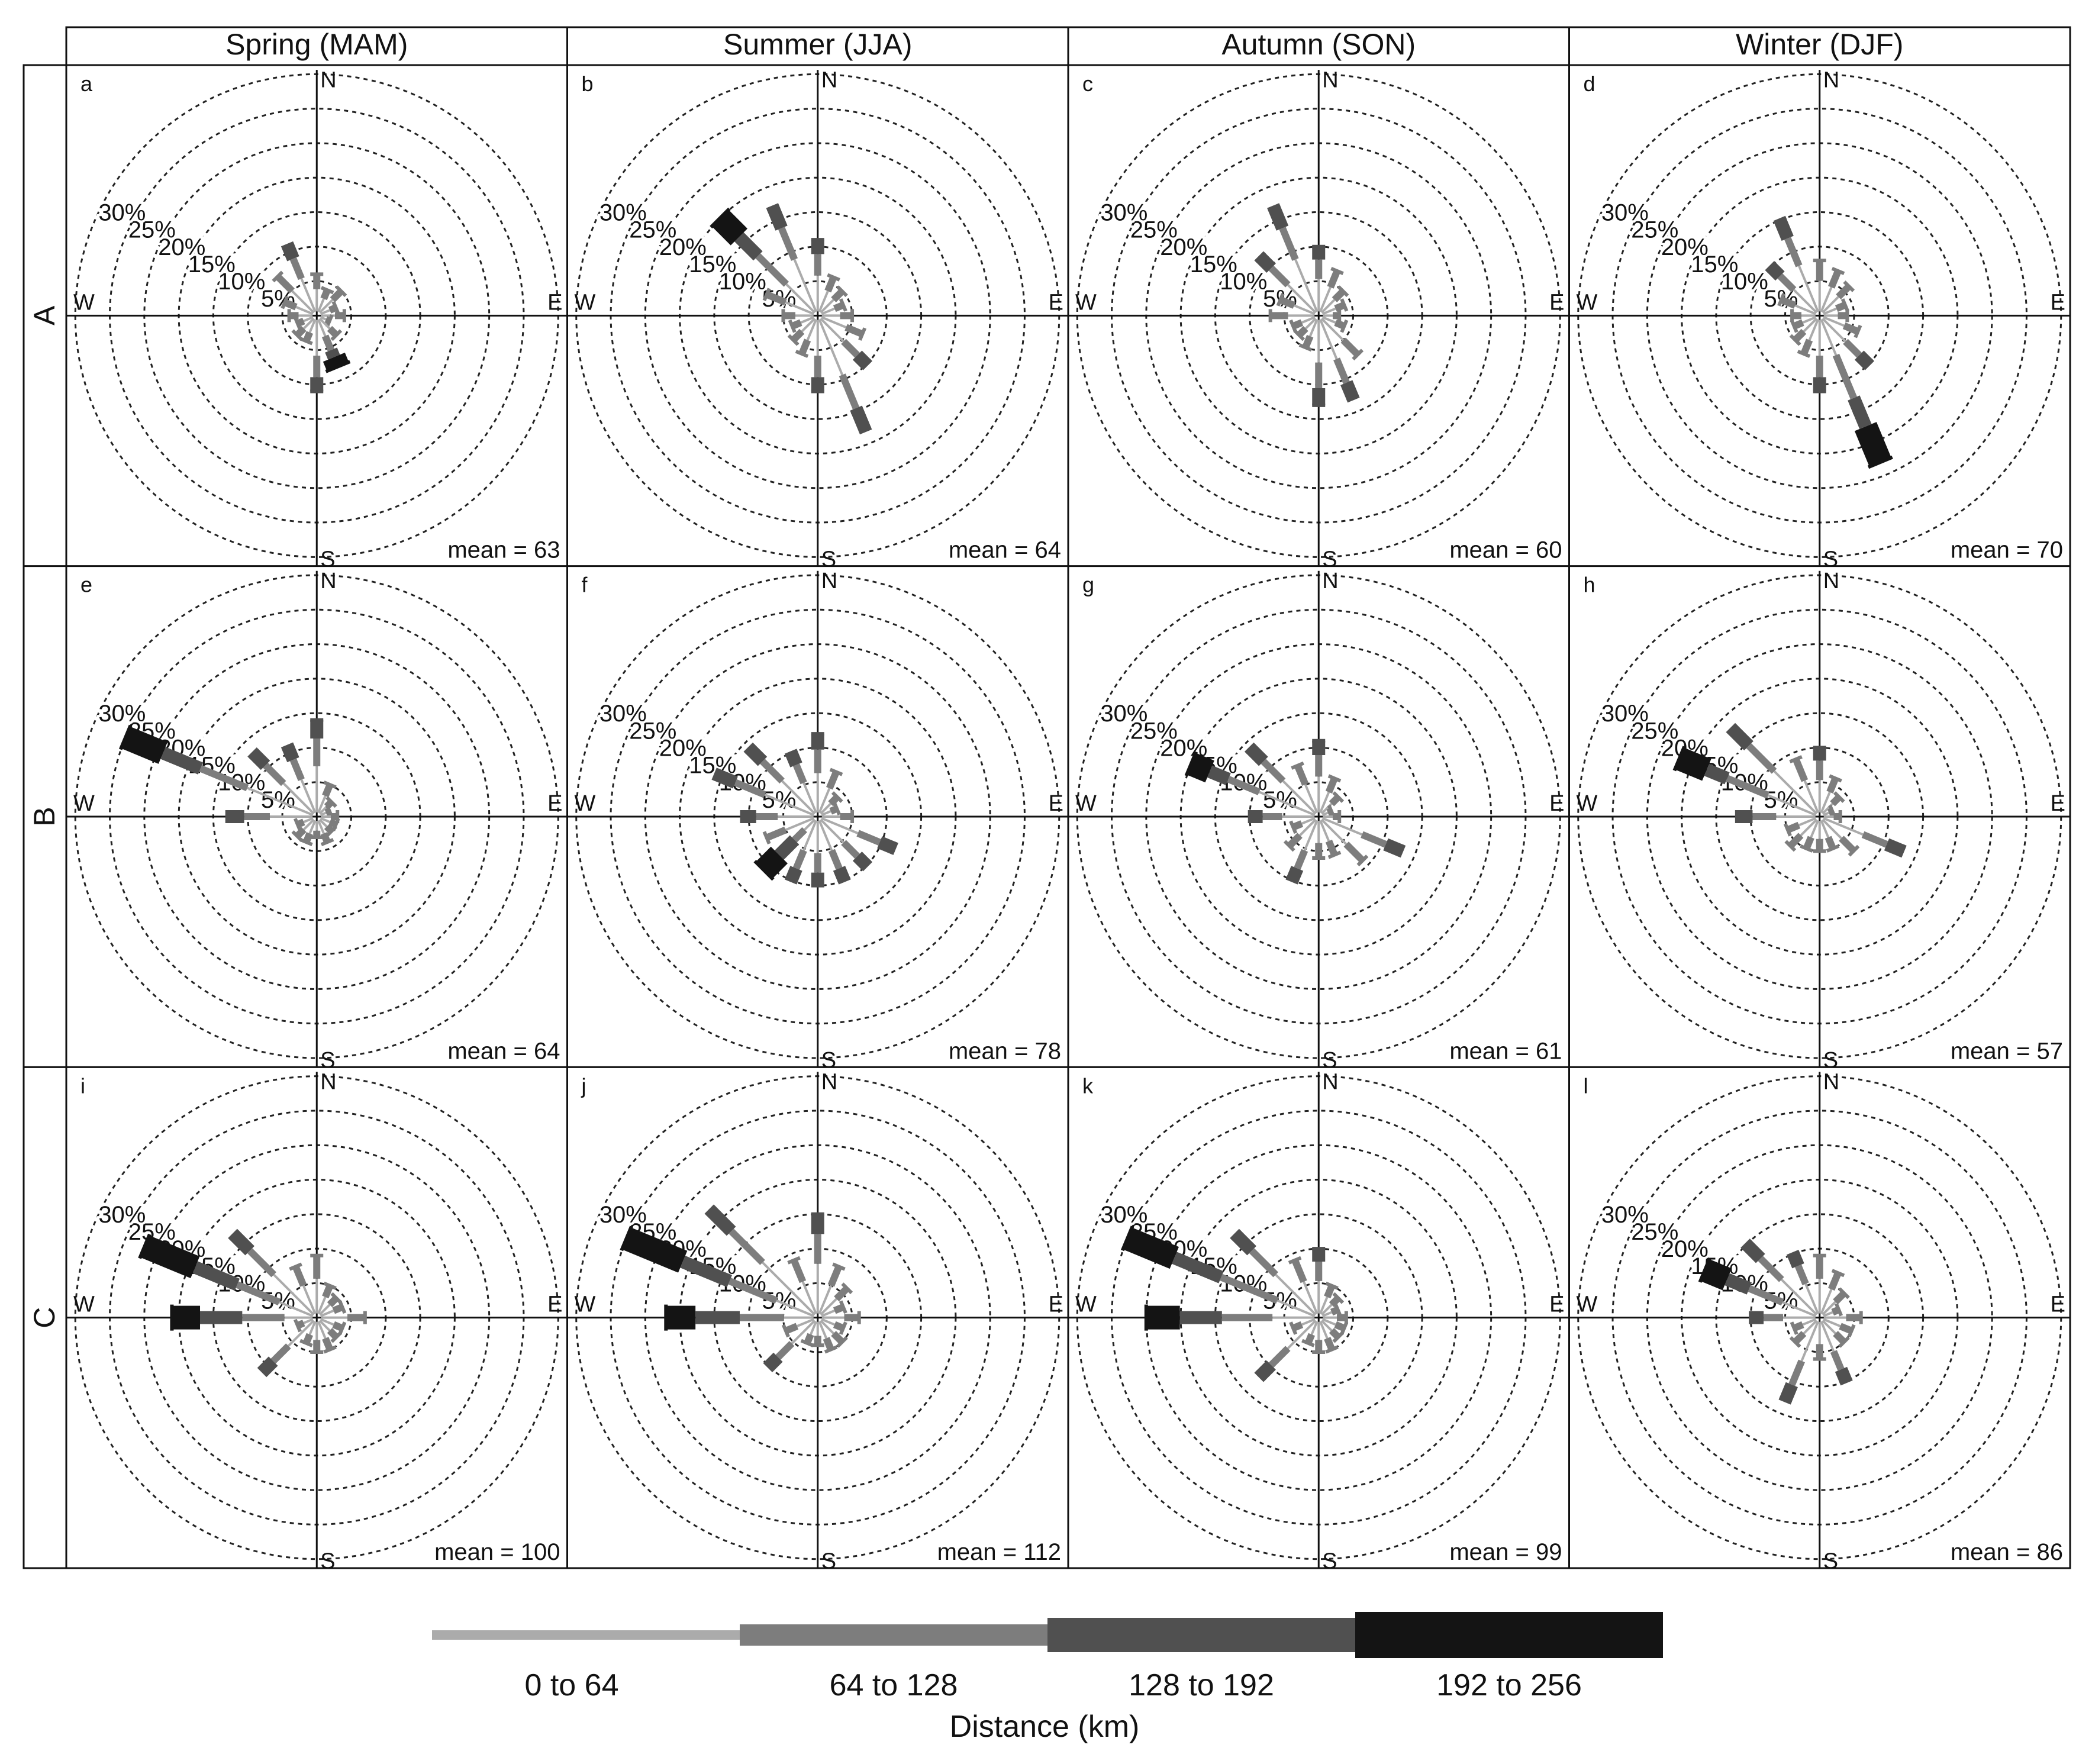 This screenshot has height=1764, width=2092. Describe the element at coordinates (894, 1685) in the screenshot. I see `legend-class-label: 64 to 128` at that location.